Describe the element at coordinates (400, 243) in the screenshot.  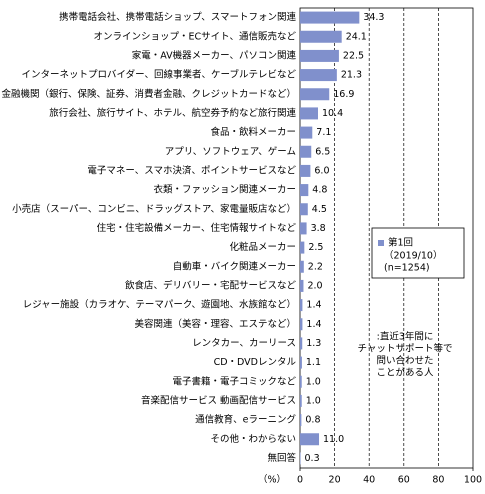
I see `legend-label: 第1回` at that location.